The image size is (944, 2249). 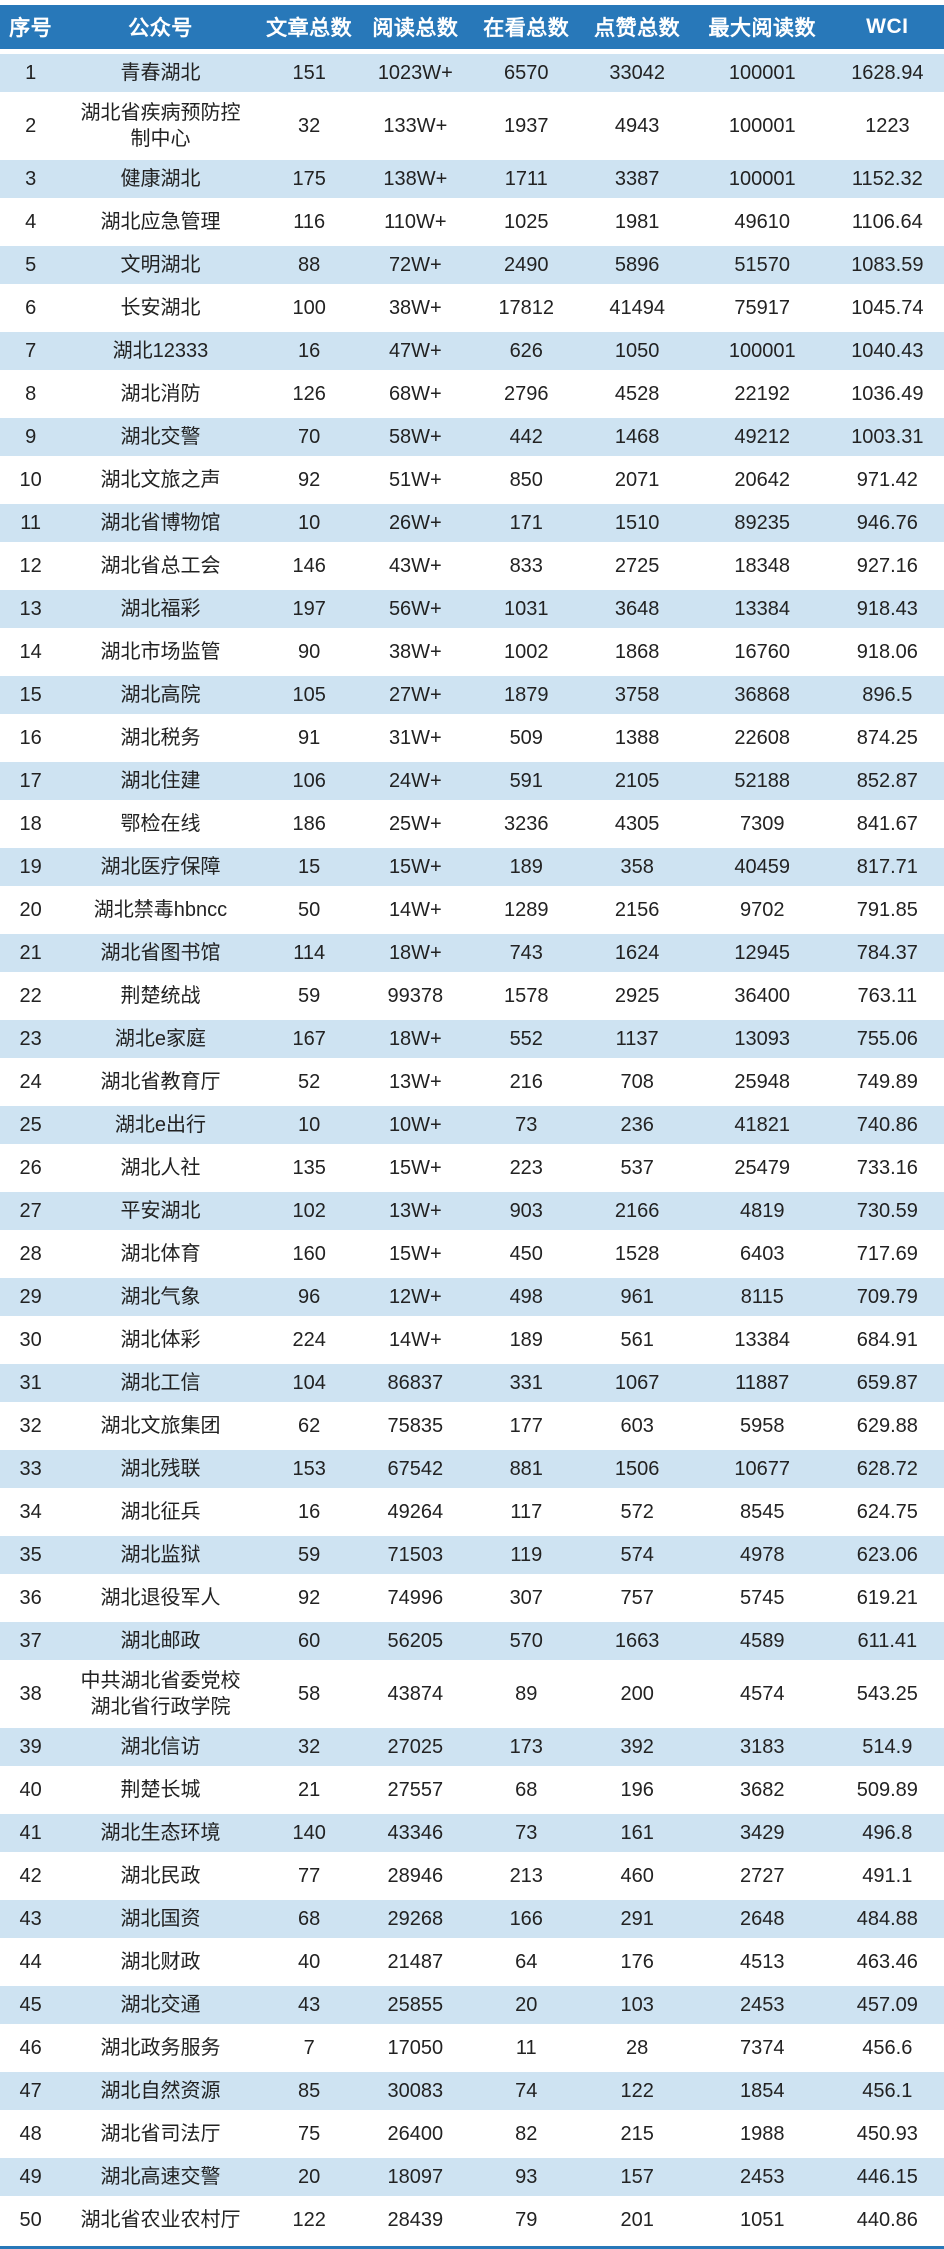 What do you see at coordinates (472, 126) in the screenshot?
I see `table-row: 2 湖北省疾病预防控 制中心 32 133W+ 1937 4943 100001 1223` at bounding box center [472, 126].